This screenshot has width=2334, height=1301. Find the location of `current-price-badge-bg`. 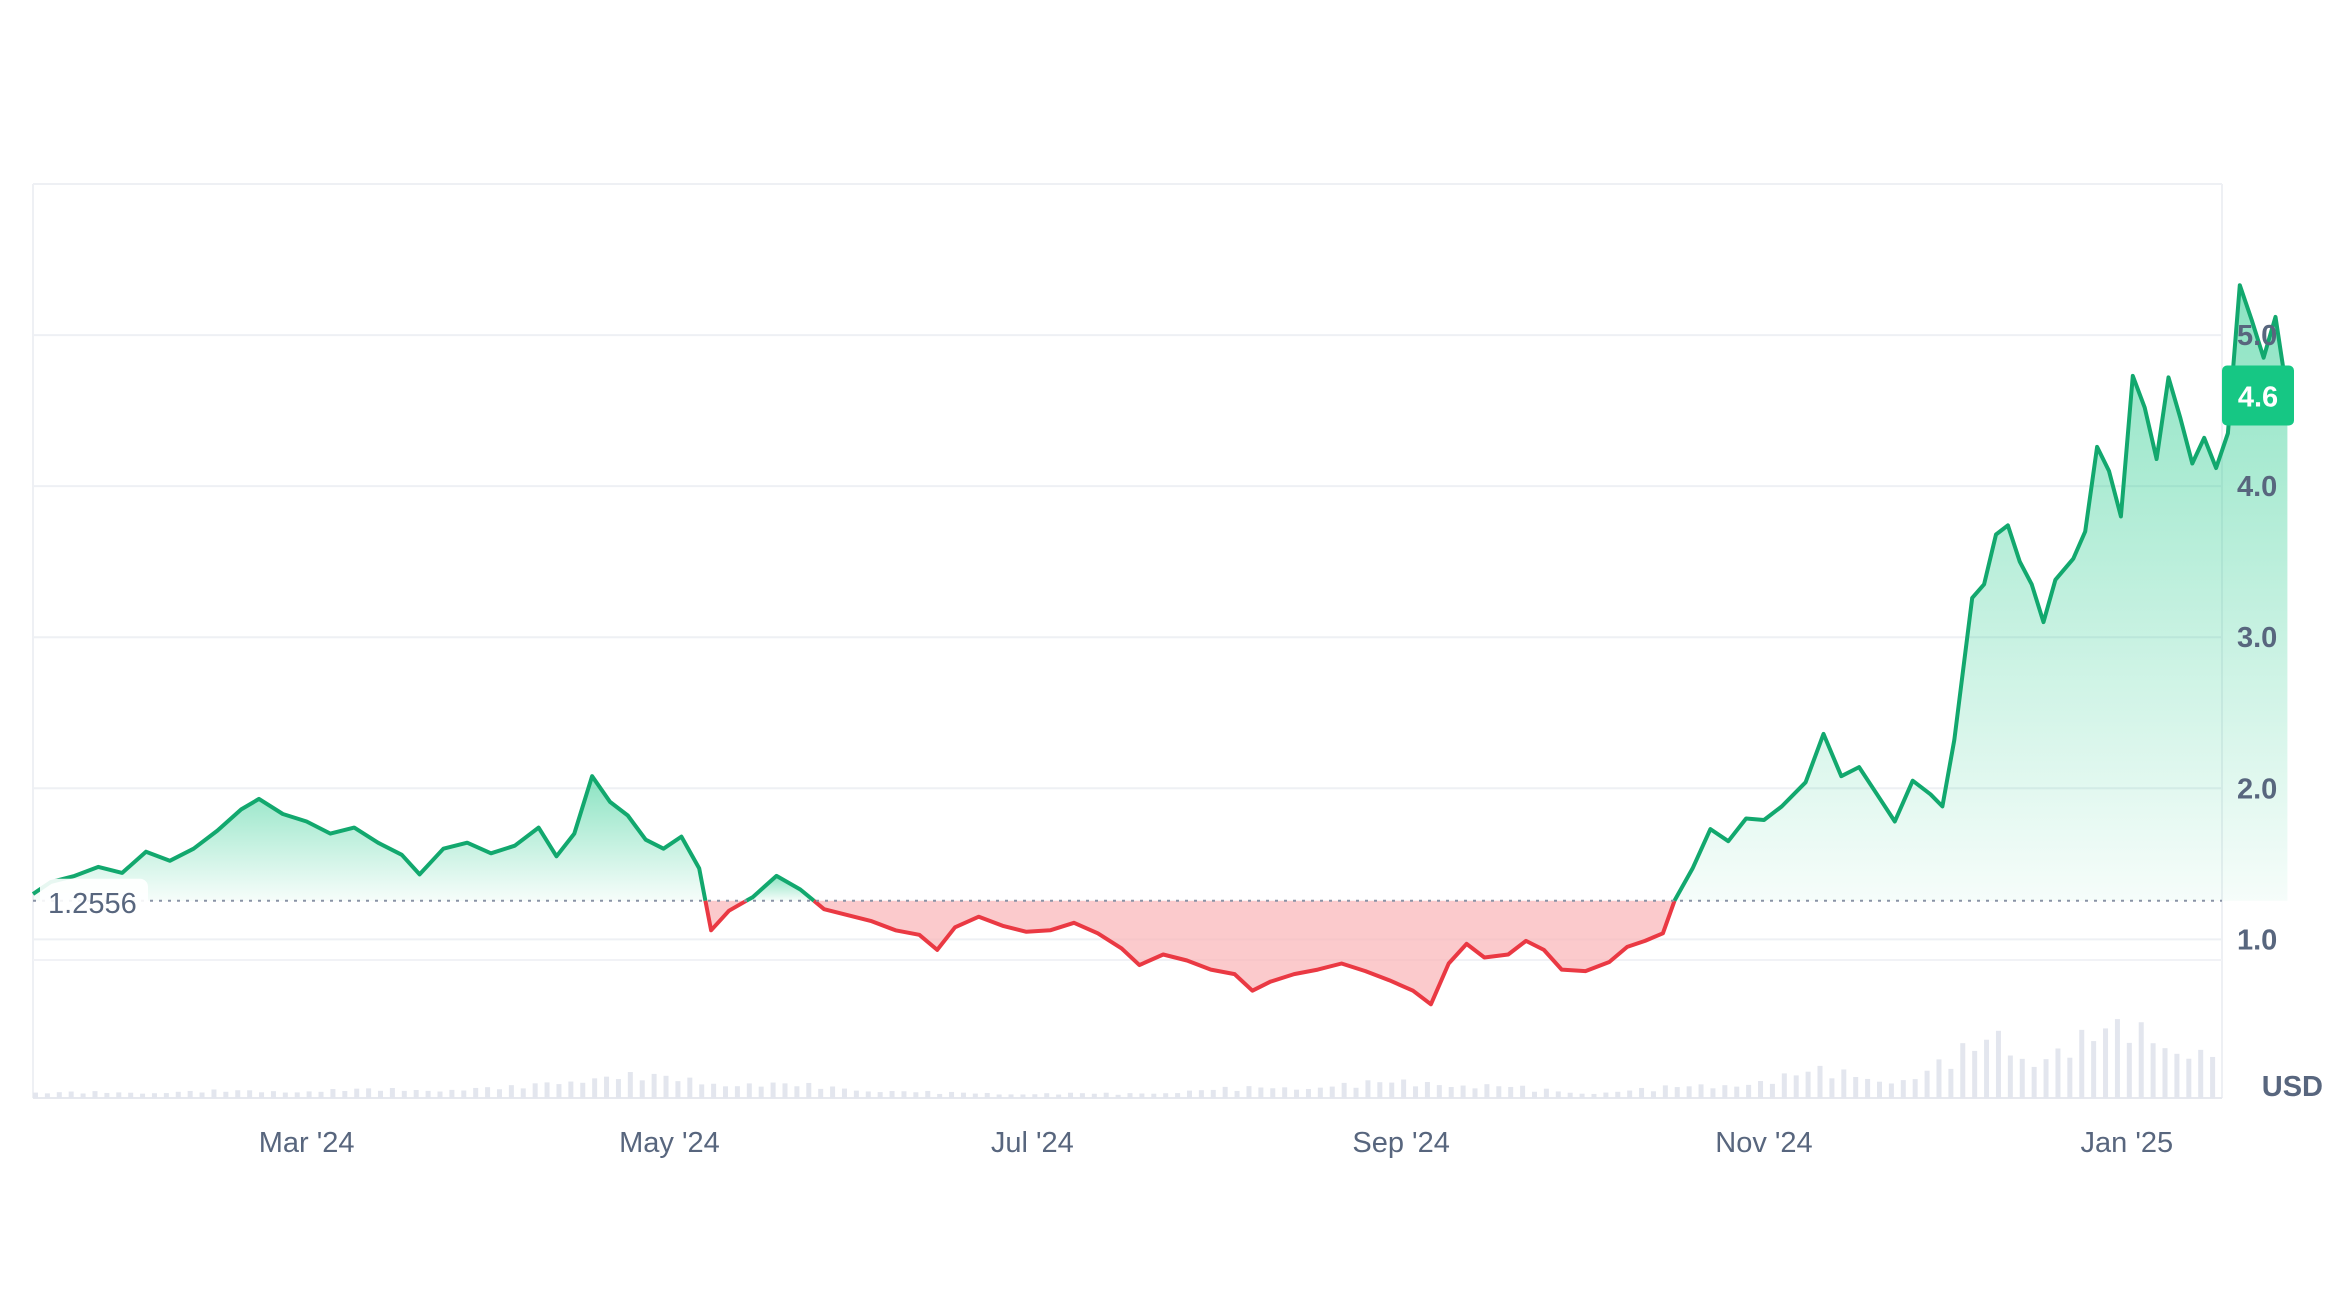

current-price-badge-bg is located at coordinates (2258, 395).